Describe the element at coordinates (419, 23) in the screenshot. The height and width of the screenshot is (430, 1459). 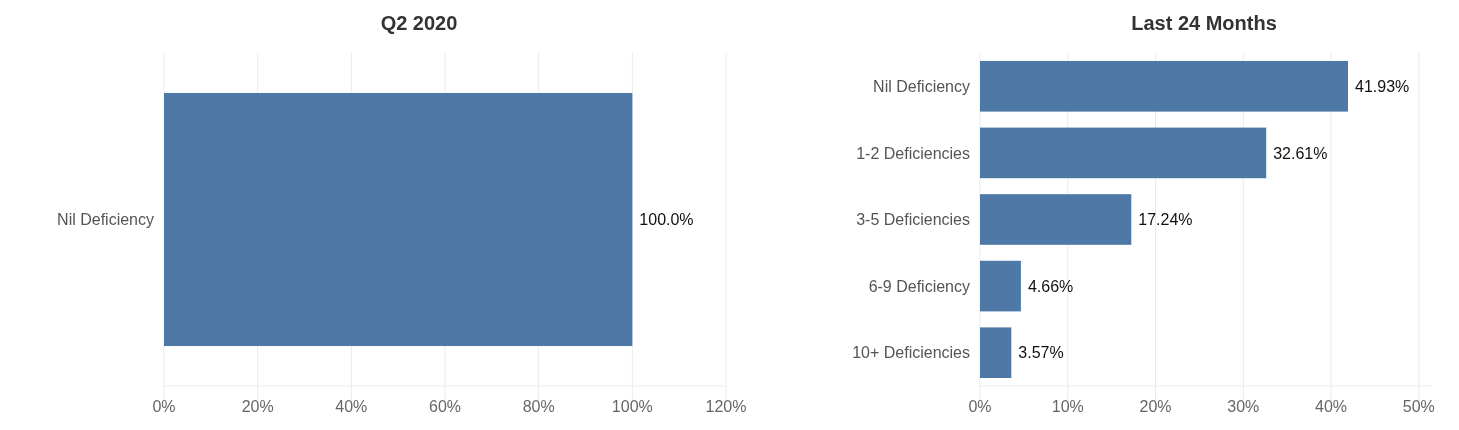
I see `chart-title: Q2 2020` at that location.